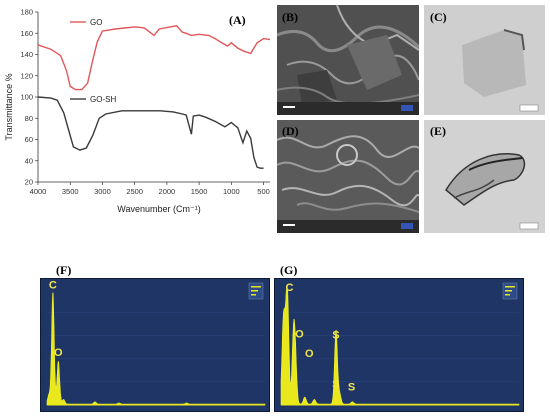 Image resolution: width=550 pixels, height=418 pixels. Describe the element at coordinates (64, 270) in the screenshot. I see `panel-label-f: (F)` at that location.